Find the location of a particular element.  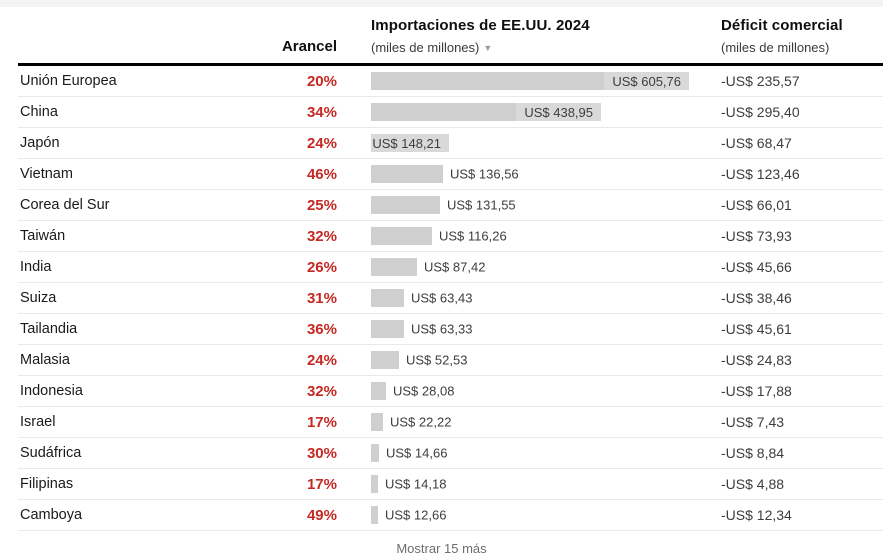

imports-value: US$ 63,33 is located at coordinates (442, 329).